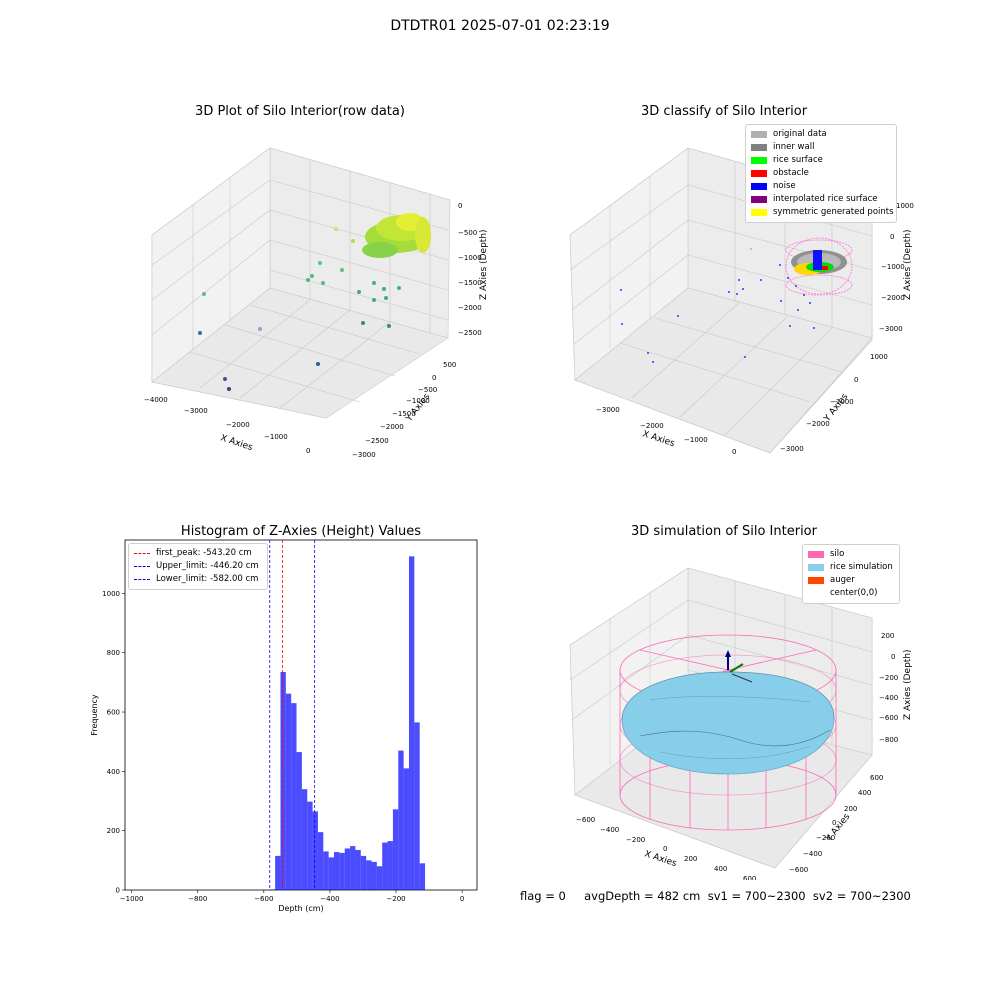  I want to click on sim-ytick: −200, so click(825, 838).